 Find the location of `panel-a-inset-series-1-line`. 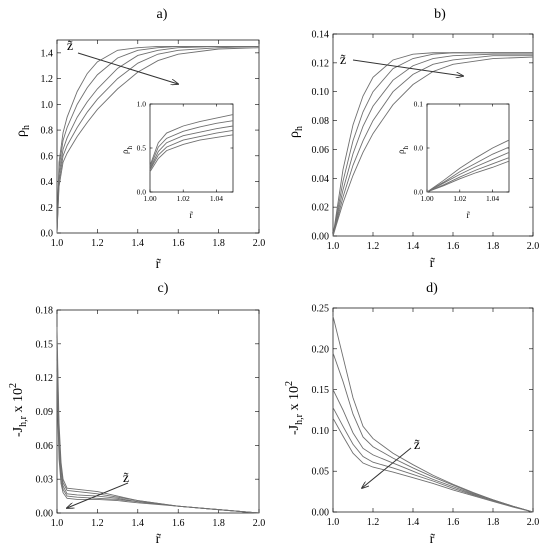

panel-a-inset-series-1-line is located at coordinates (191, 140).